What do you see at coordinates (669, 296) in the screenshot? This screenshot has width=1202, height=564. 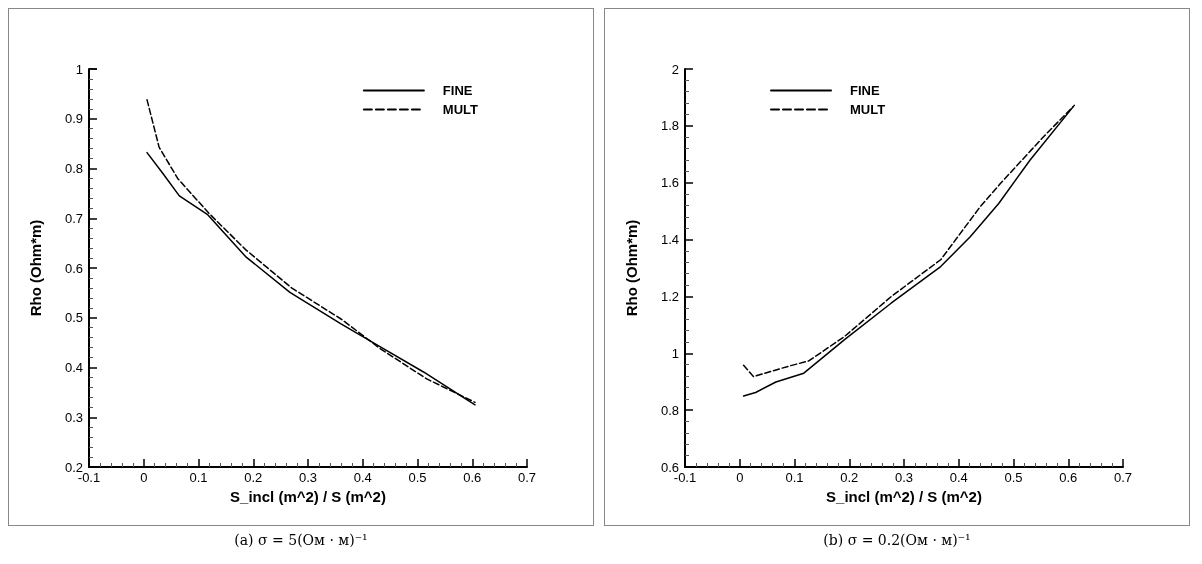 I see `y-tick-label: 1.2` at bounding box center [669, 296].